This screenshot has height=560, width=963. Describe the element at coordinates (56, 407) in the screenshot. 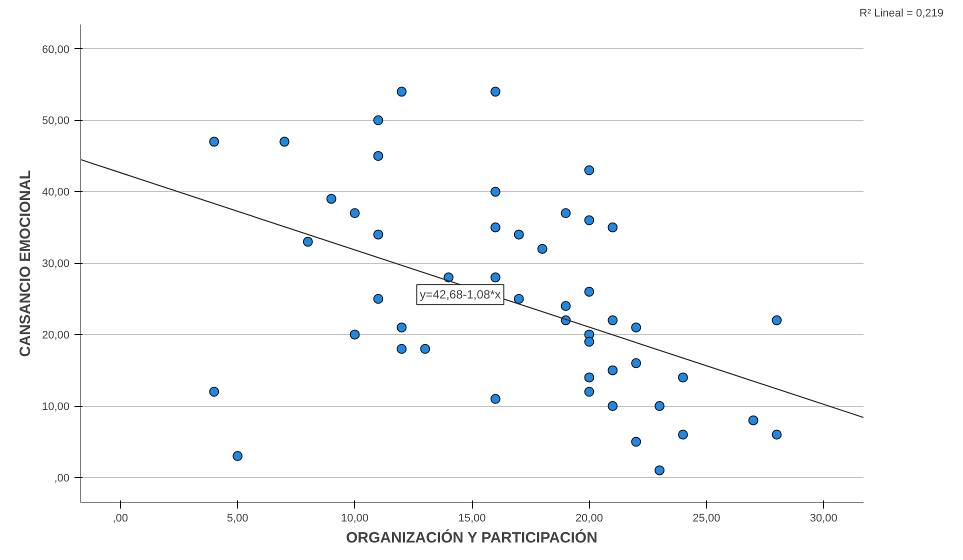

I see `y-tick-label: 10,00` at that location.